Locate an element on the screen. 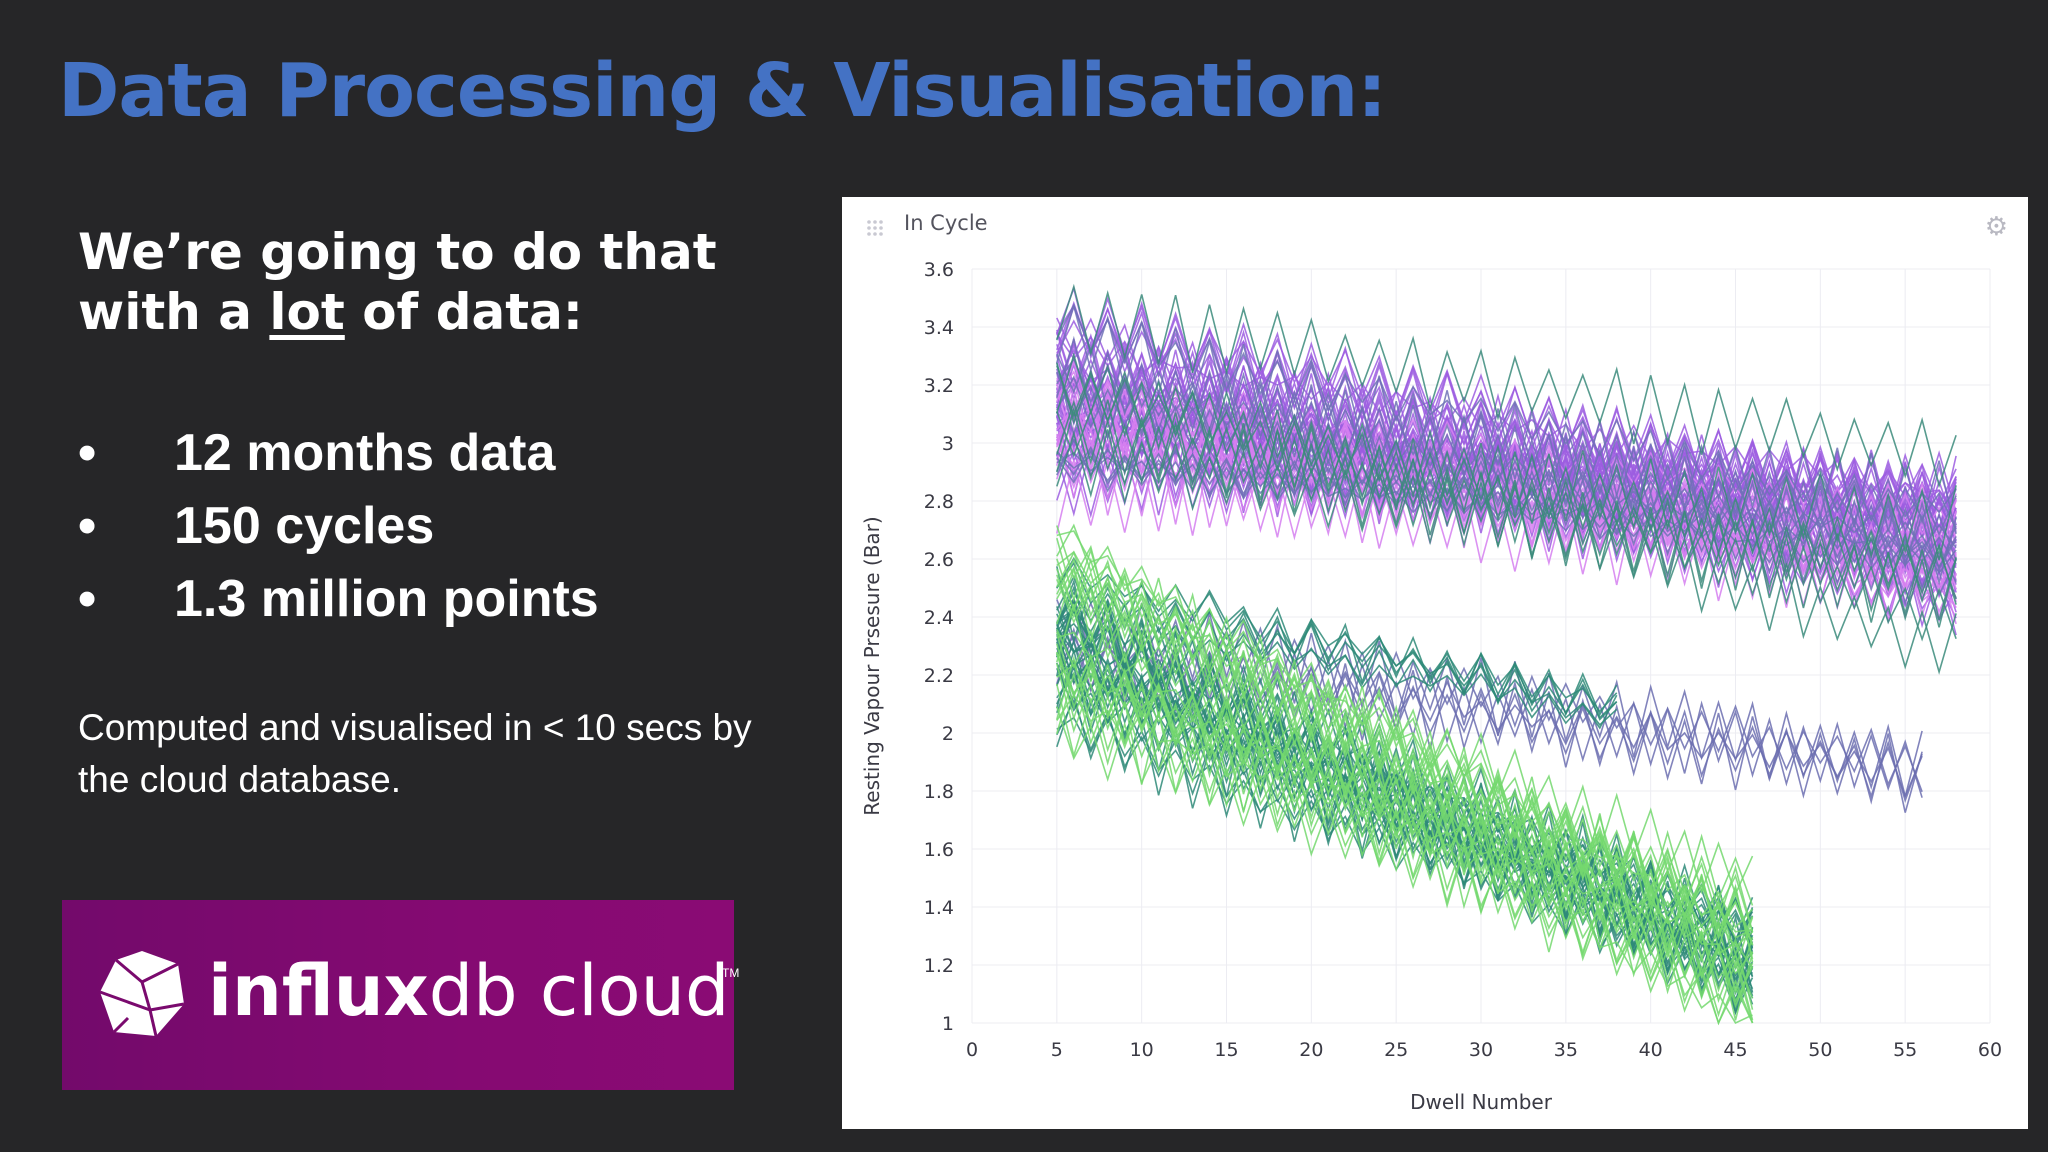 The width and height of the screenshot is (2048, 1152). influxdb-cloud-logo: influxdb cloud TM is located at coordinates (400, 995).